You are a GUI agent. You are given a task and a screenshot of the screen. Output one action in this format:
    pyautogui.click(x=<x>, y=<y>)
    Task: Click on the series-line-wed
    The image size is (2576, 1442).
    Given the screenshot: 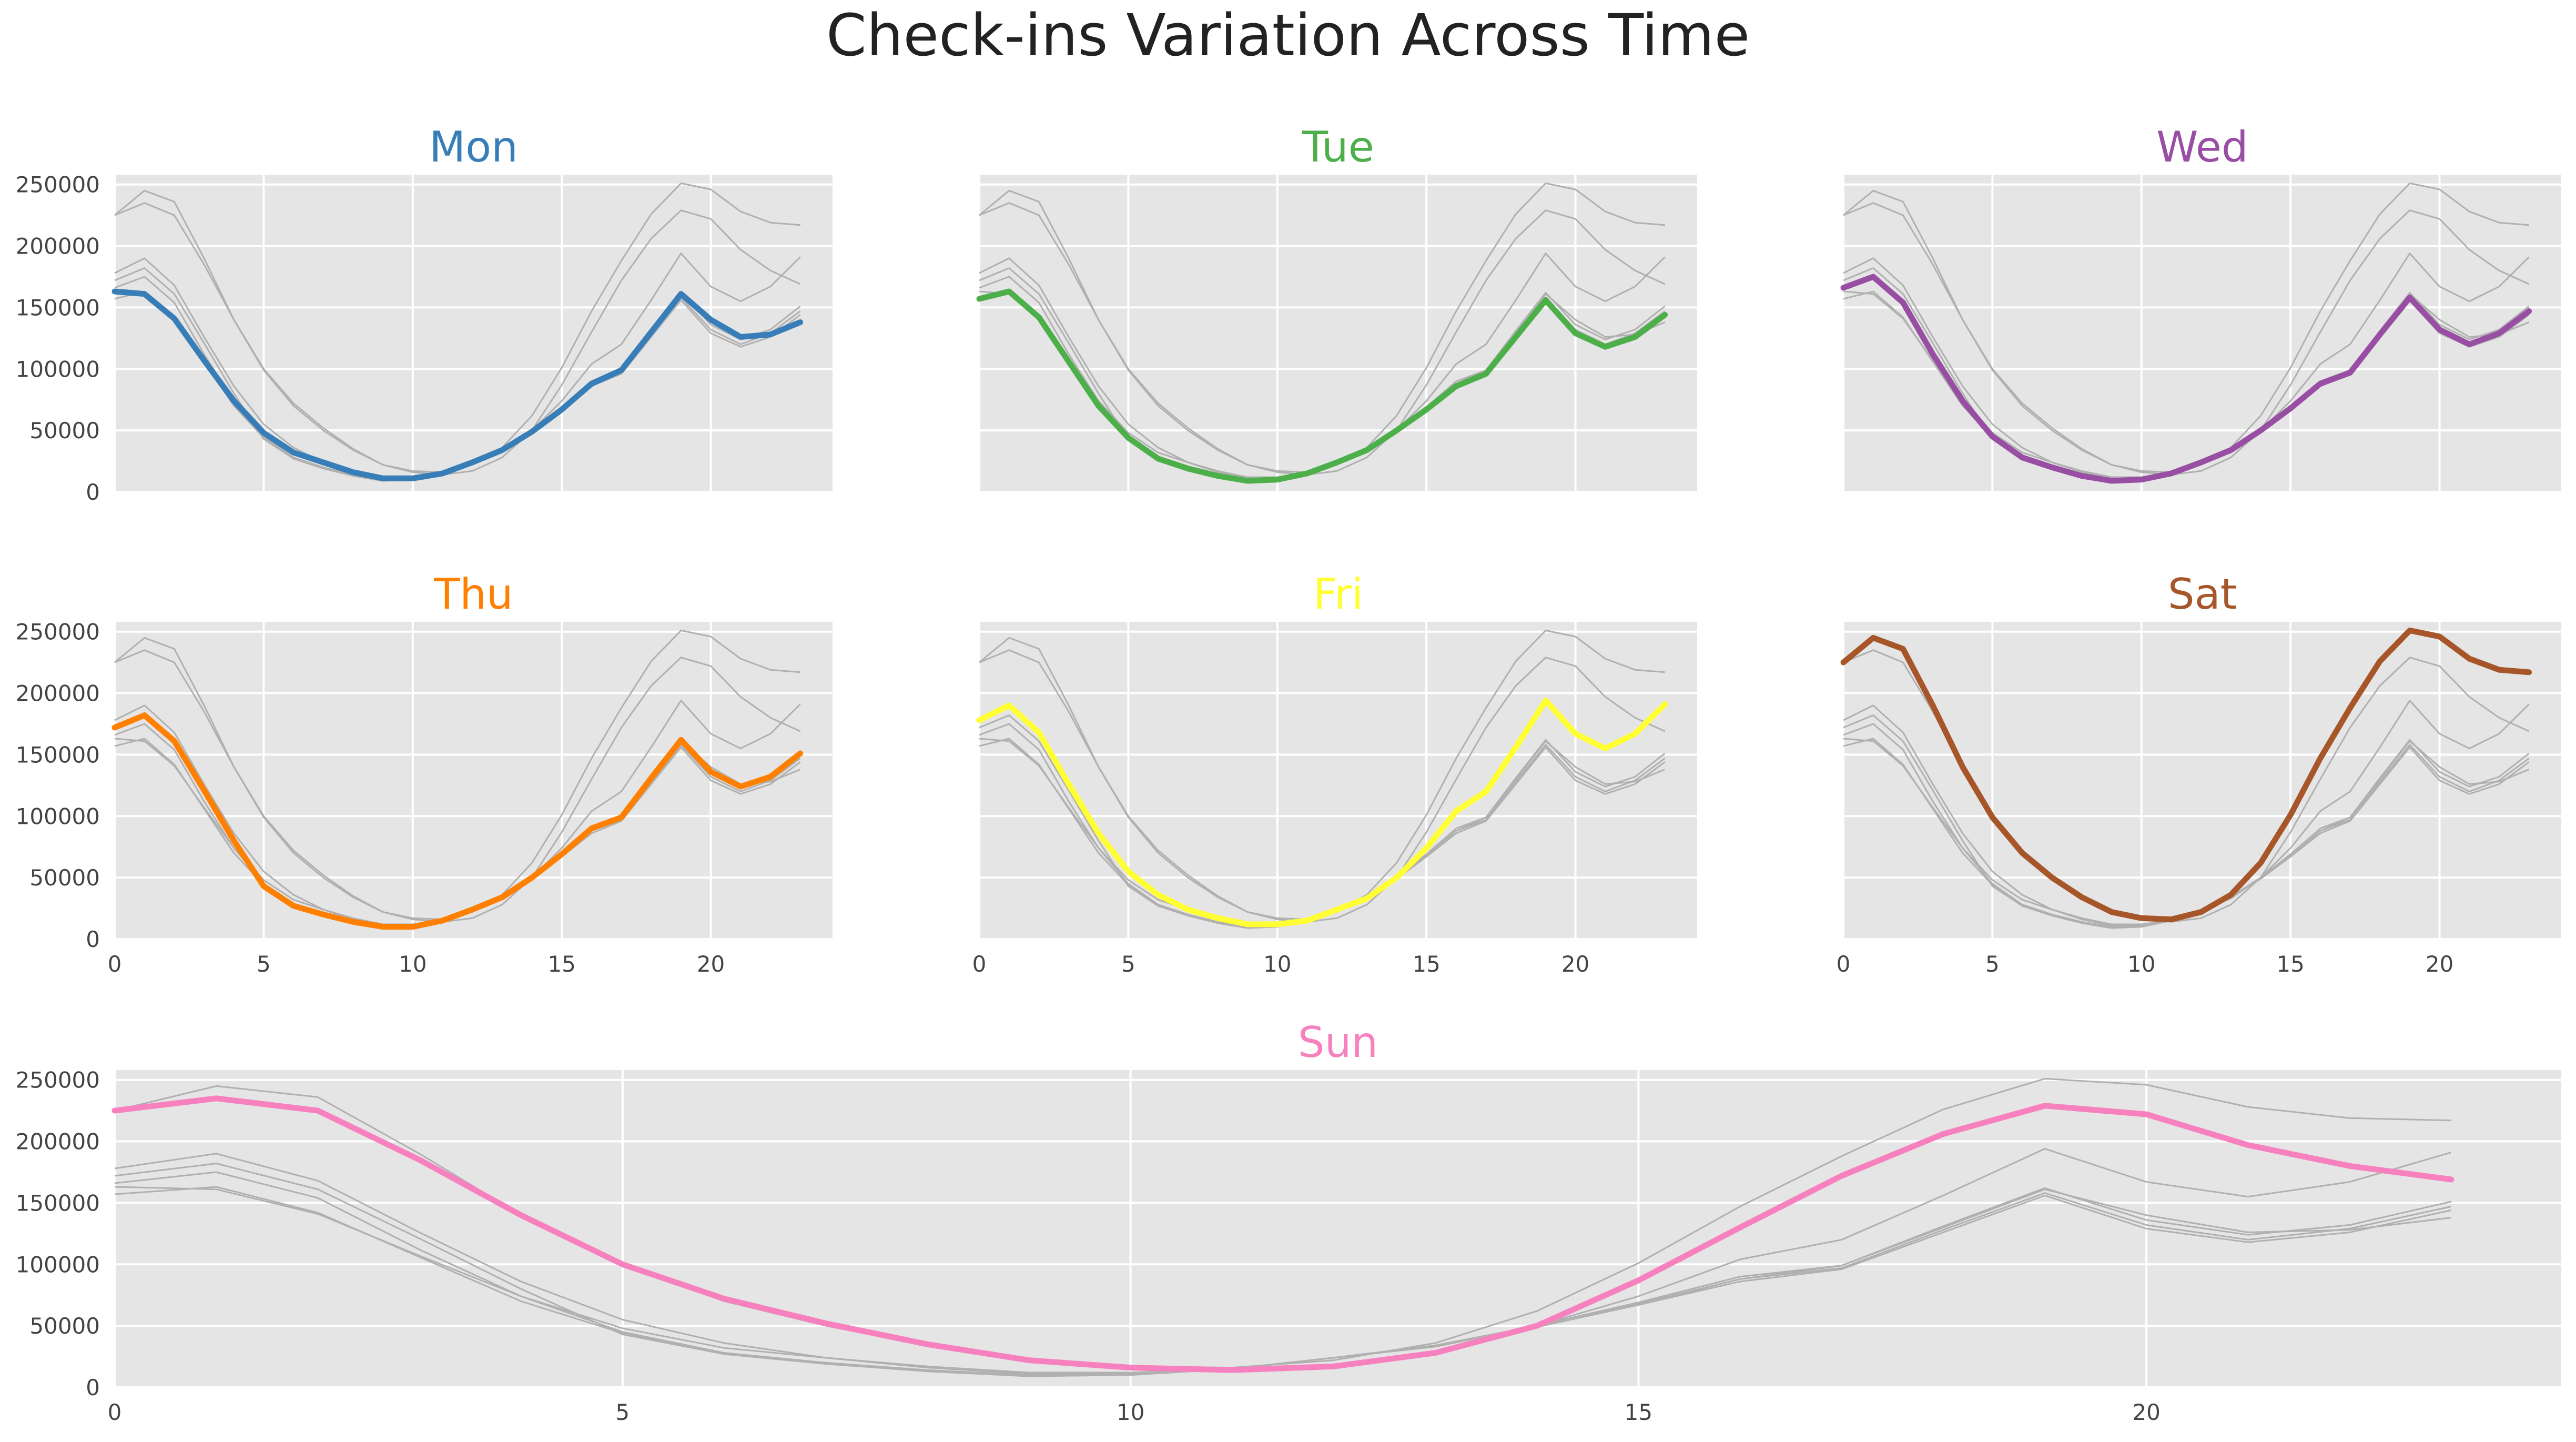 What is the action you would take?
    pyautogui.click(x=2186, y=379)
    